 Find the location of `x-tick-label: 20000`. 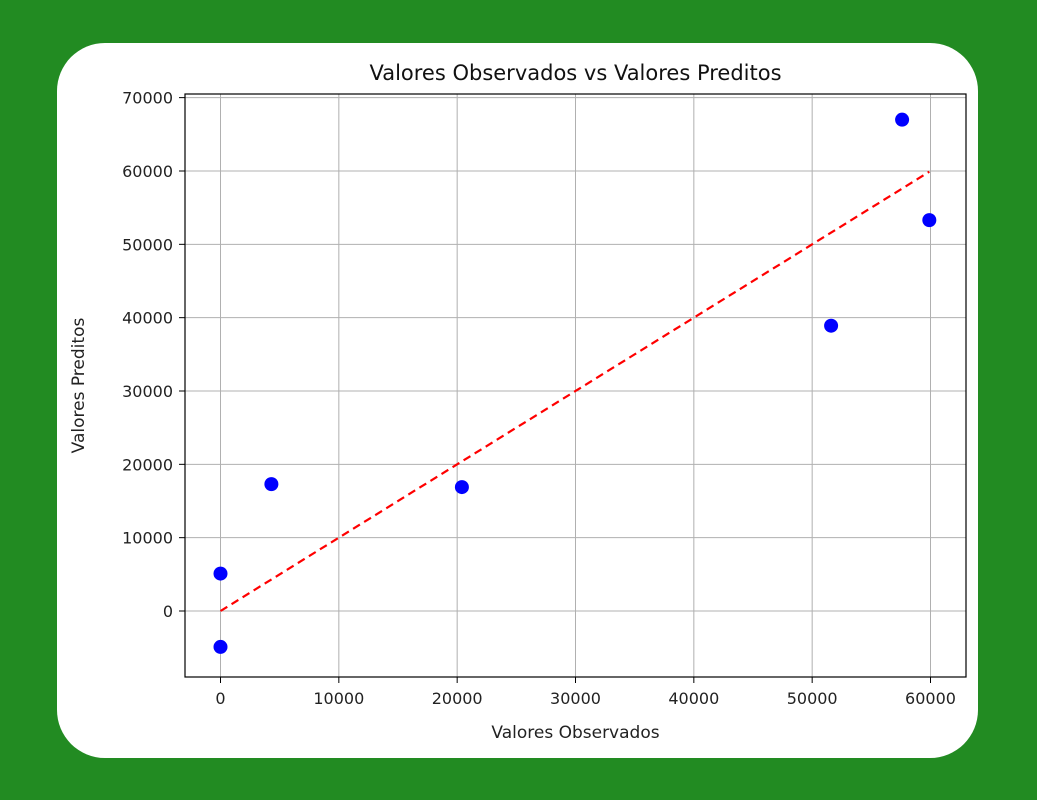

x-tick-label: 20000 is located at coordinates (457, 698).